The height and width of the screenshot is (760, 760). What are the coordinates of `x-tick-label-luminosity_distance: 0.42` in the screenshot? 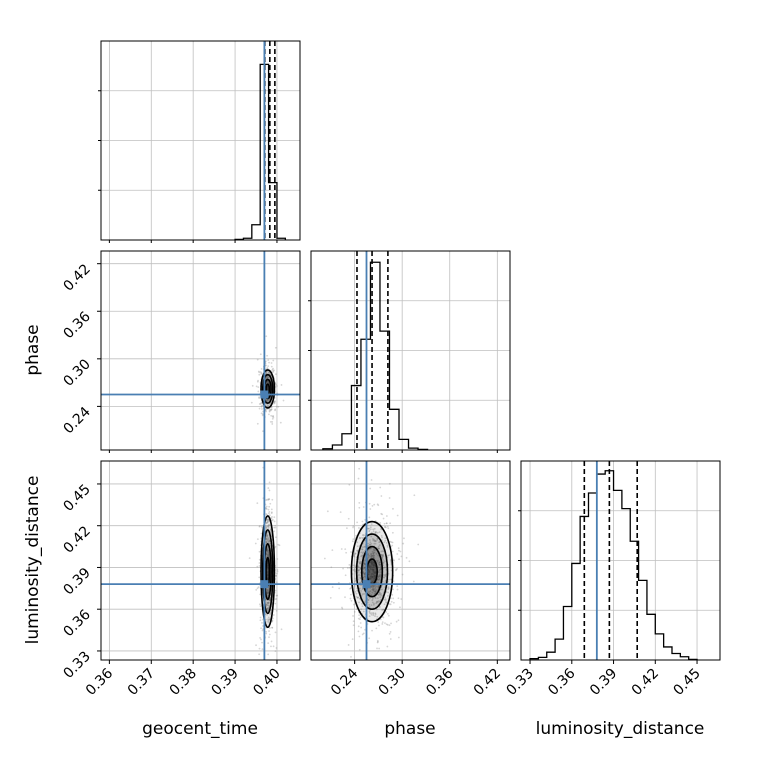 It's located at (645, 682).